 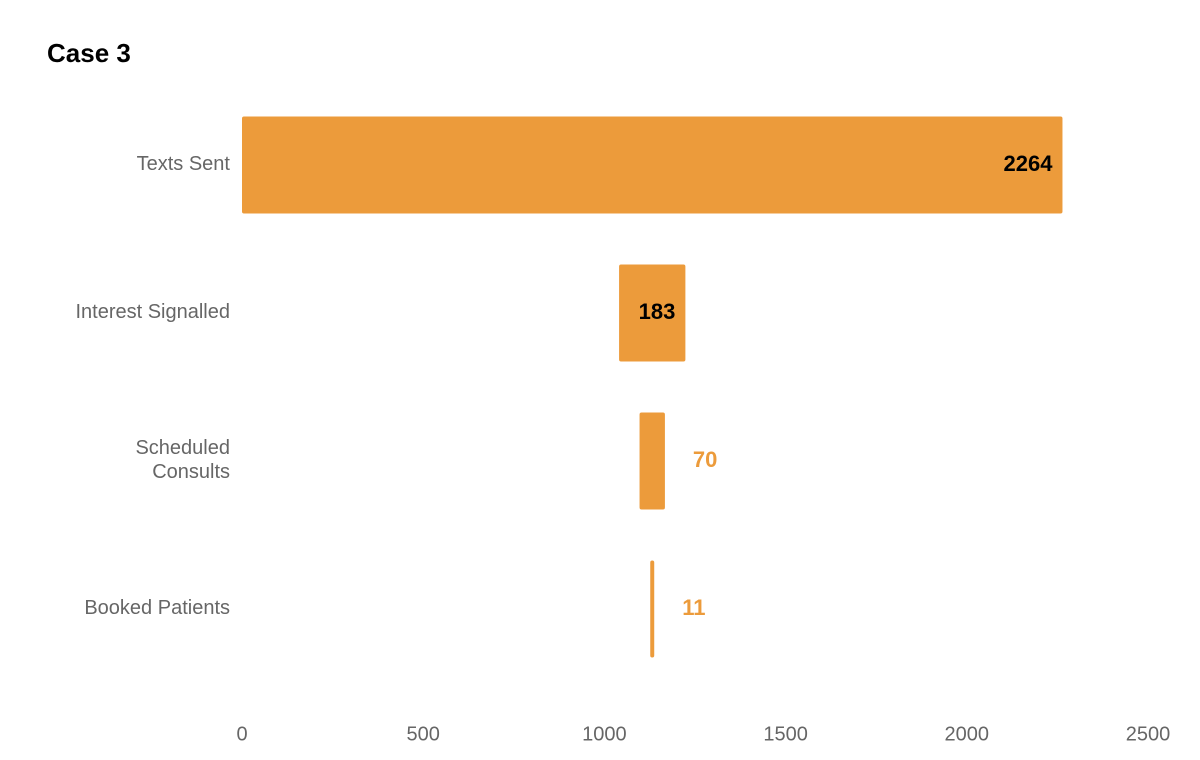 I want to click on y-tick-label: Texts Sent, so click(x=184, y=164).